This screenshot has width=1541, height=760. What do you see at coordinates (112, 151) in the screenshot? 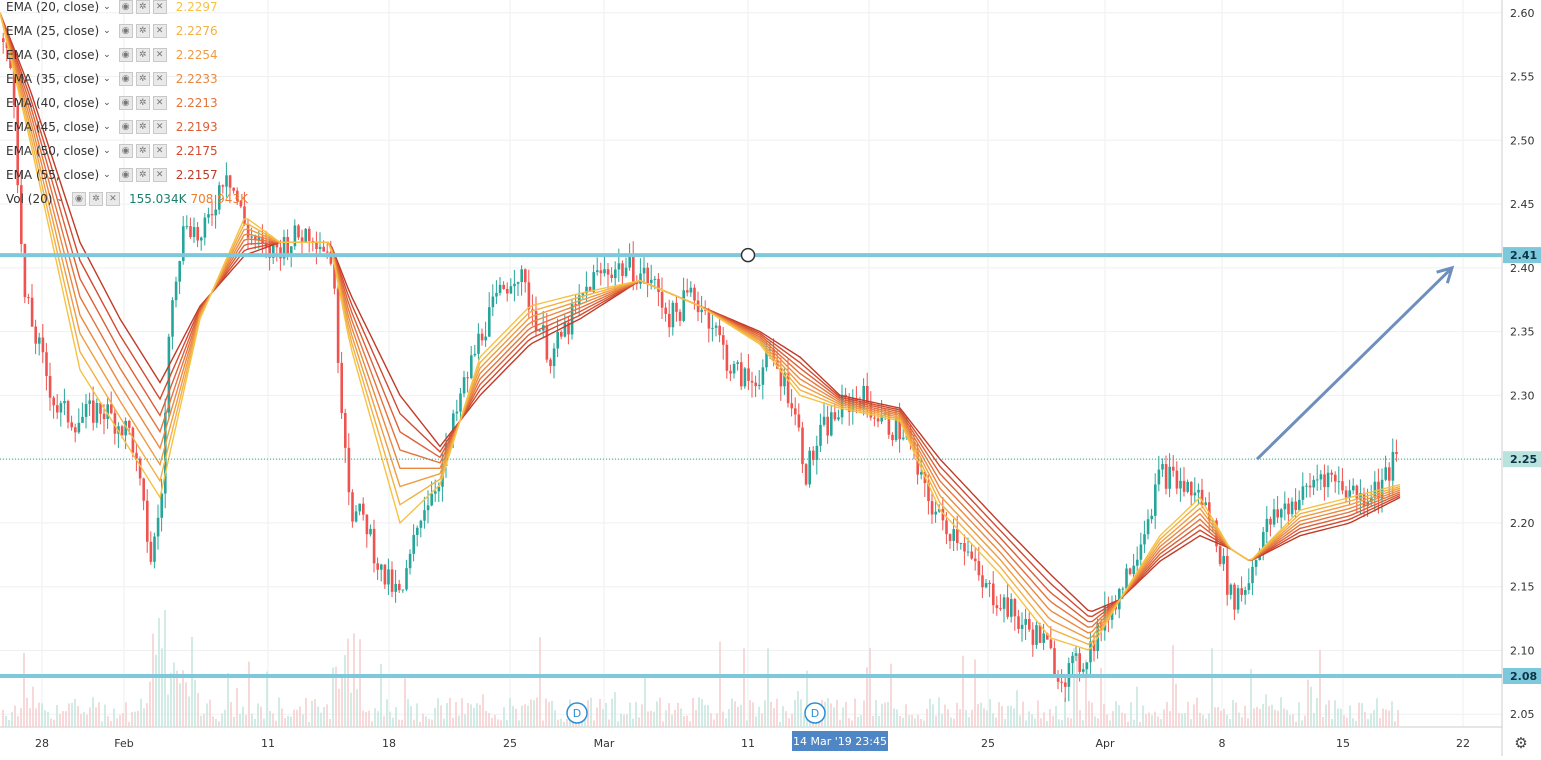
I see `legend-row: EMA (50, close) ⌄ ◉ ✲ ✕ 2.2175` at bounding box center [112, 151].